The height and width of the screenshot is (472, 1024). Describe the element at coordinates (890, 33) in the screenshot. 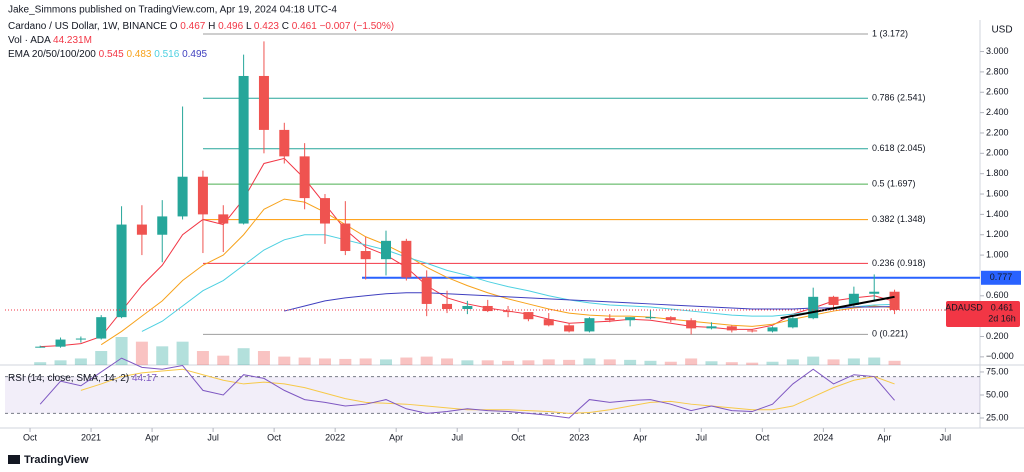

I see `fib-label: 1 (3.172)` at that location.